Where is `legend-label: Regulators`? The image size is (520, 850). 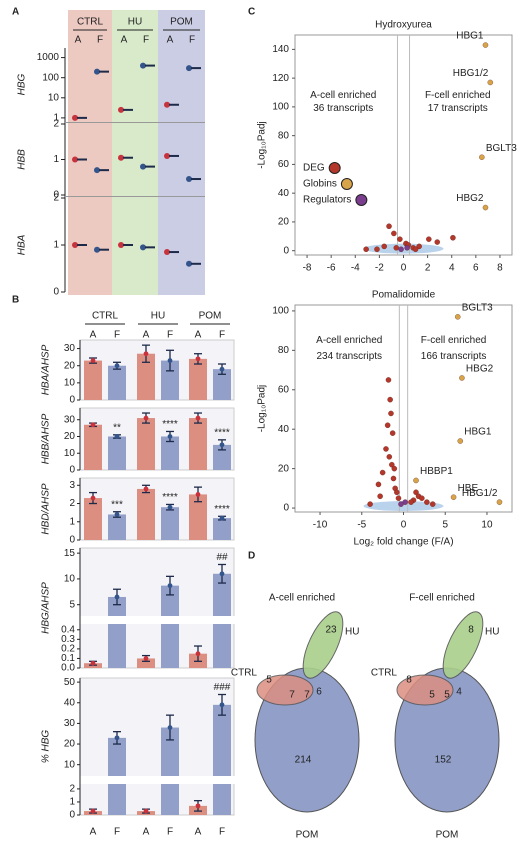
legend-label: Regulators is located at coordinates (327, 200).